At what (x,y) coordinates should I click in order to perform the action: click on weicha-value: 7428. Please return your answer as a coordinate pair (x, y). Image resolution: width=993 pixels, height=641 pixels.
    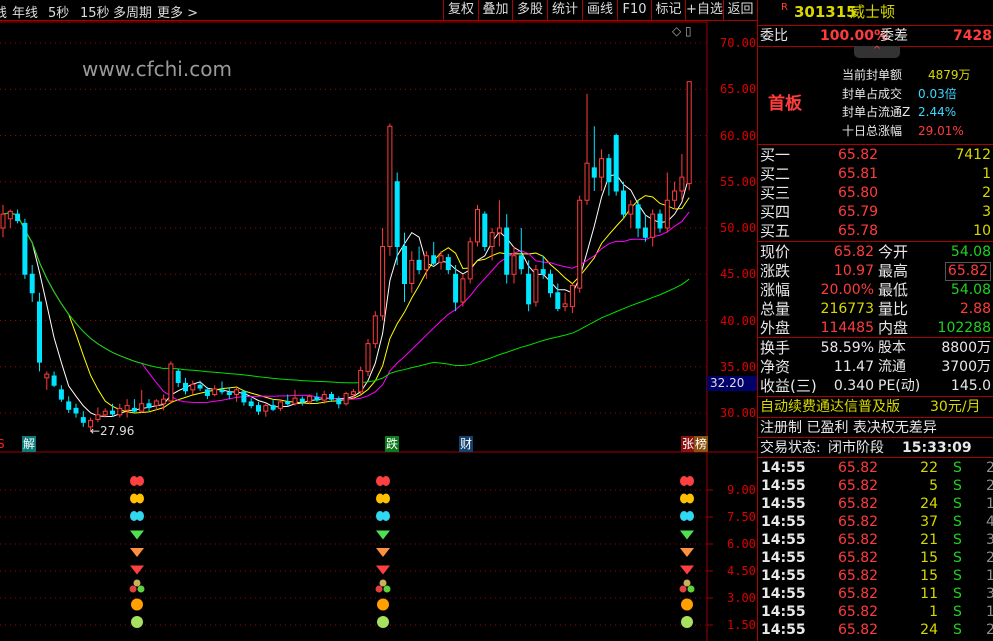
    Looking at the image, I should click on (972, 36).